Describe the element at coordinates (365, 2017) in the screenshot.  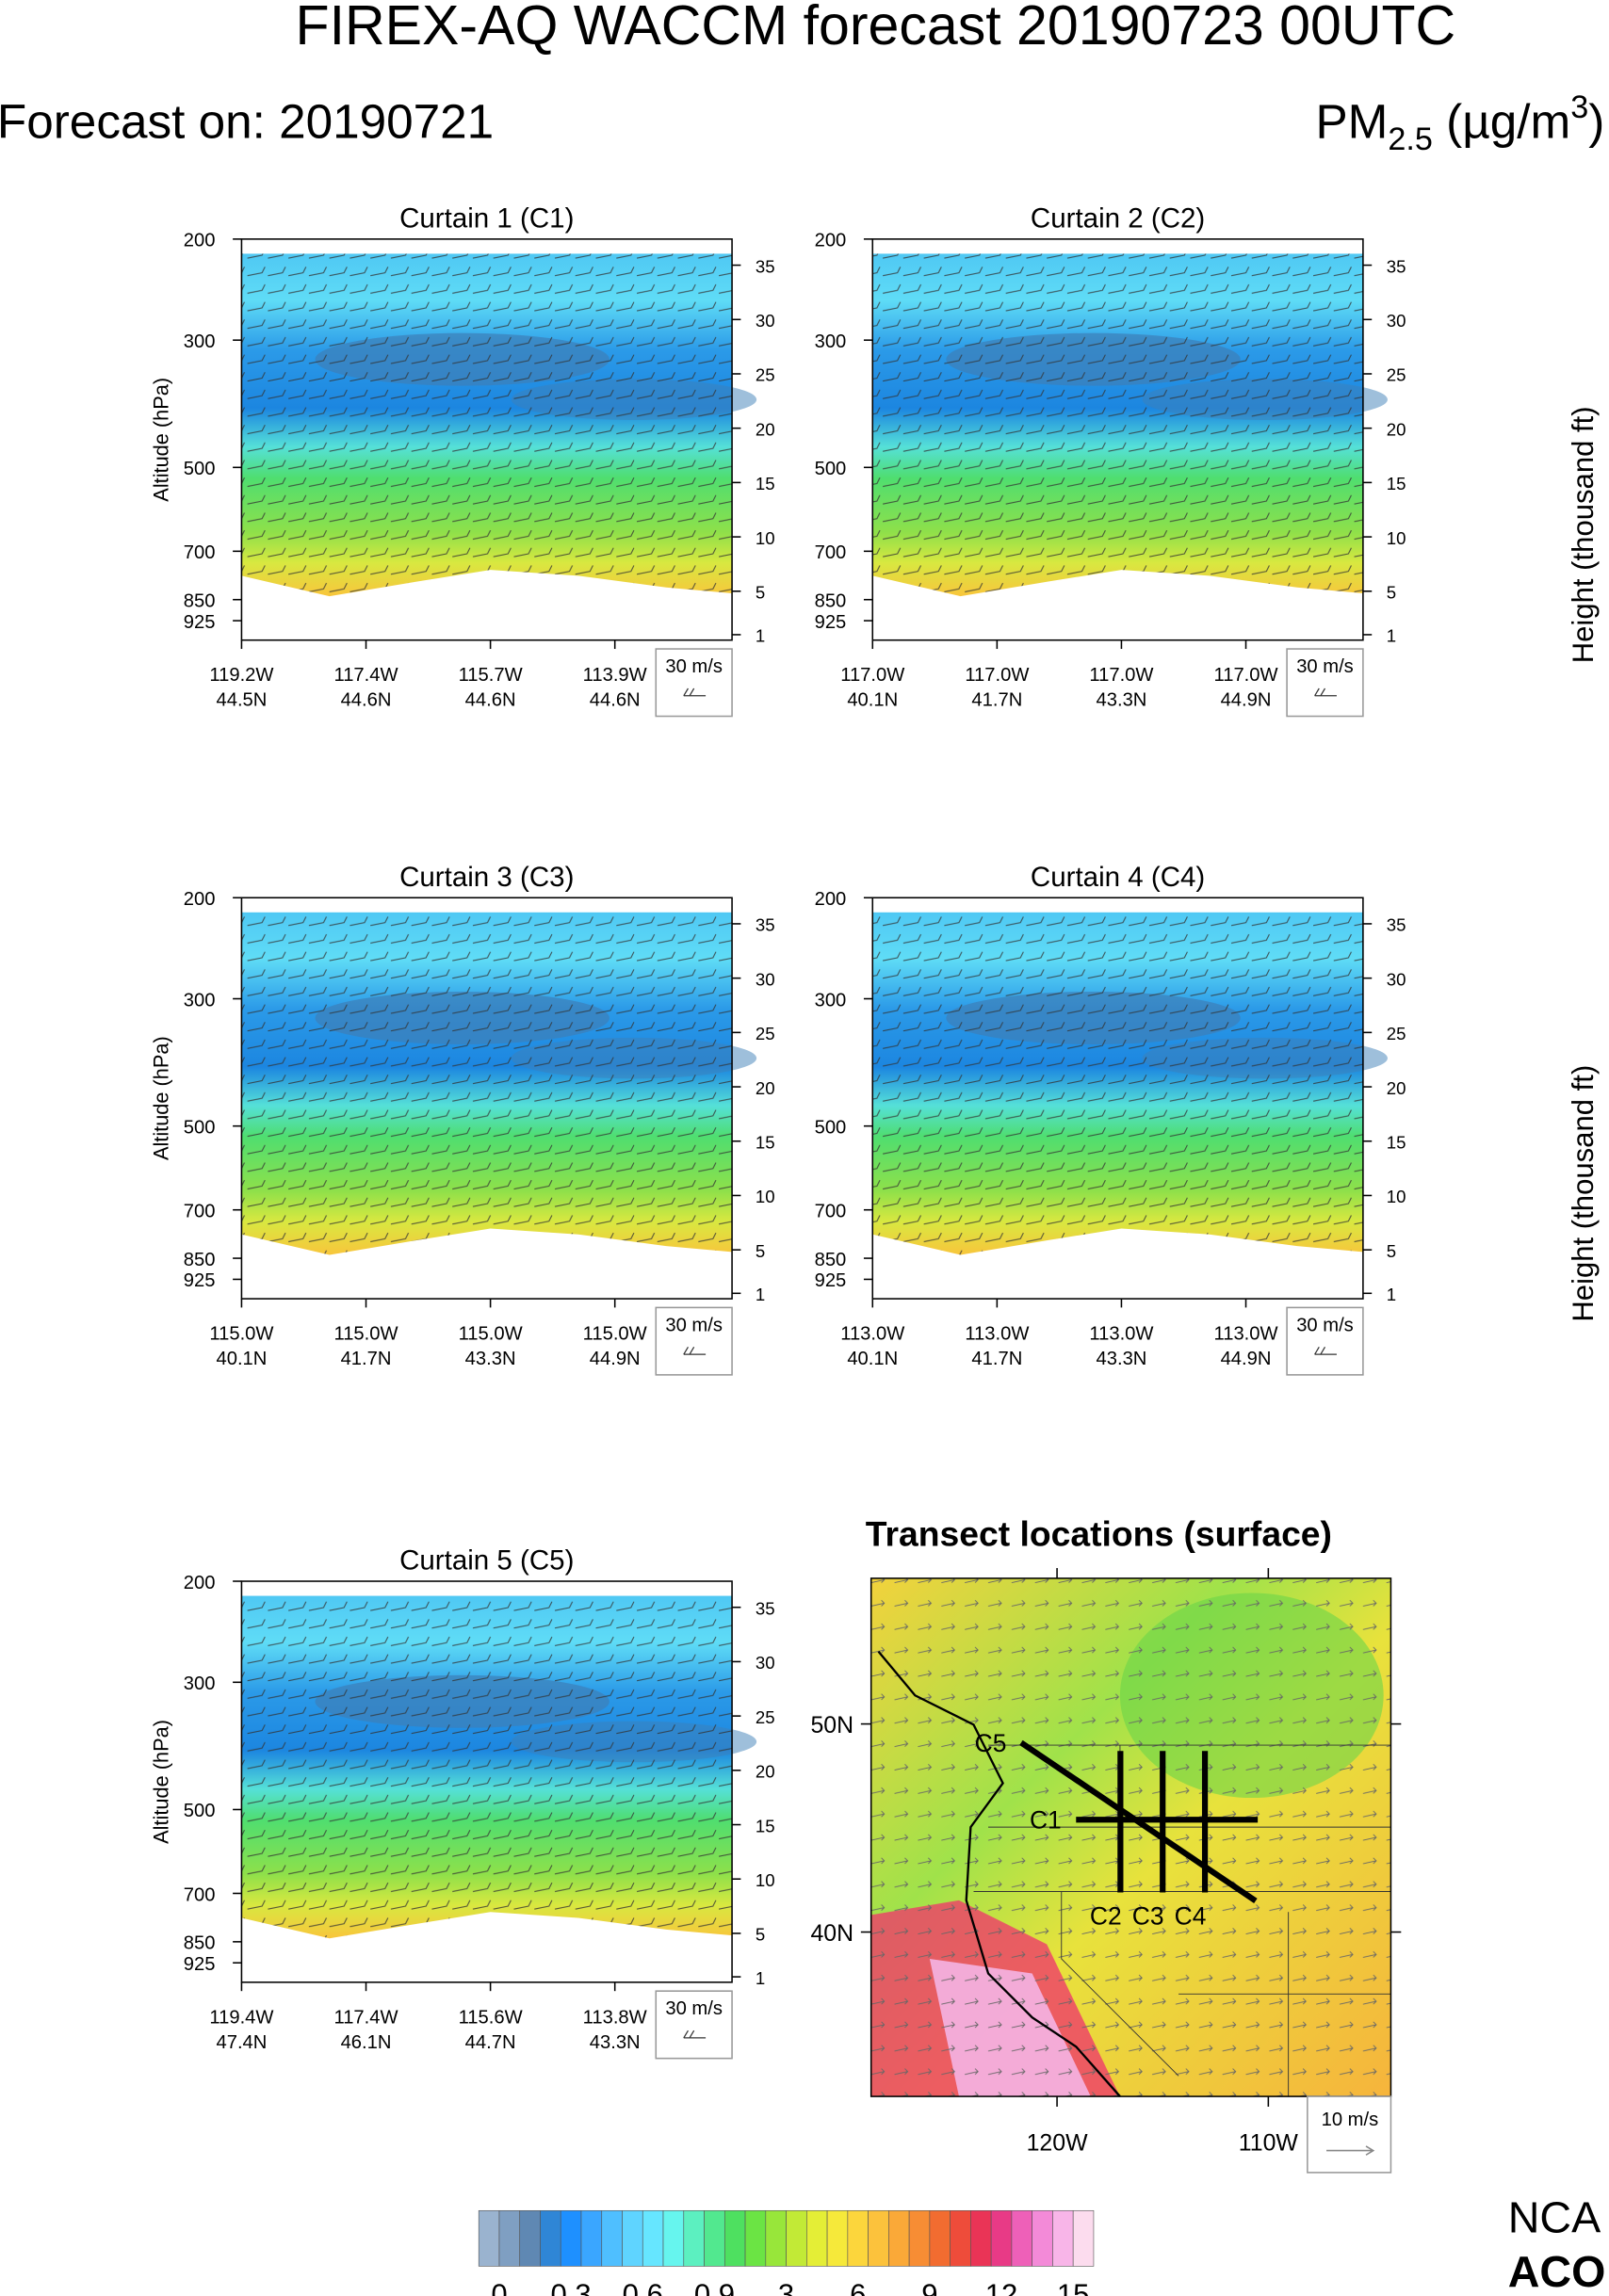
I see `x-tick-label: 117.4W` at that location.